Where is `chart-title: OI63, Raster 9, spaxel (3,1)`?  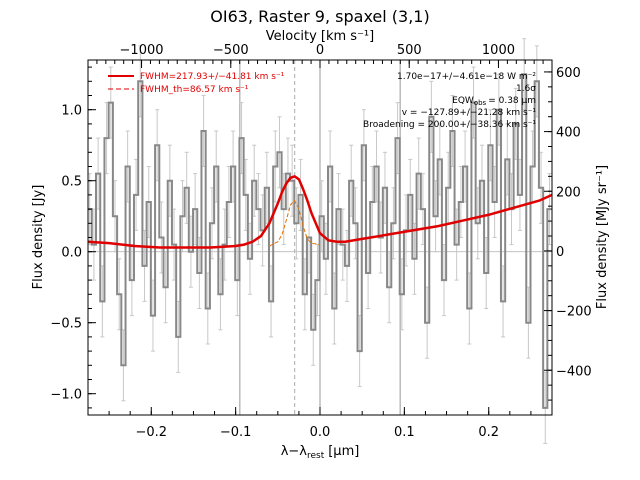
chart-title: OI63, Raster 9, spaxel (3,1) is located at coordinates (319, 16).